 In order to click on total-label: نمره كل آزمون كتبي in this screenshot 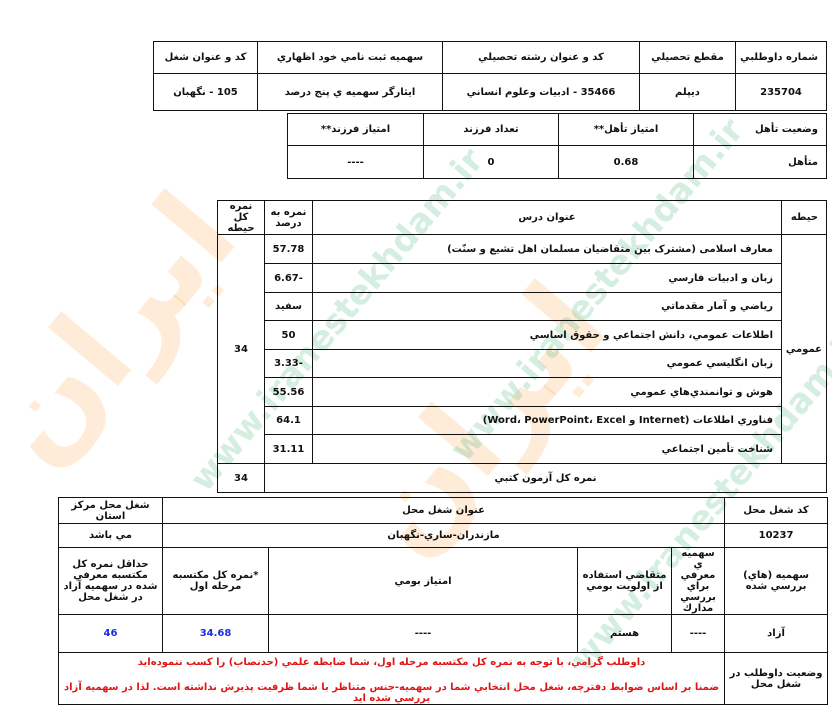, I will do `click(545, 478)`.